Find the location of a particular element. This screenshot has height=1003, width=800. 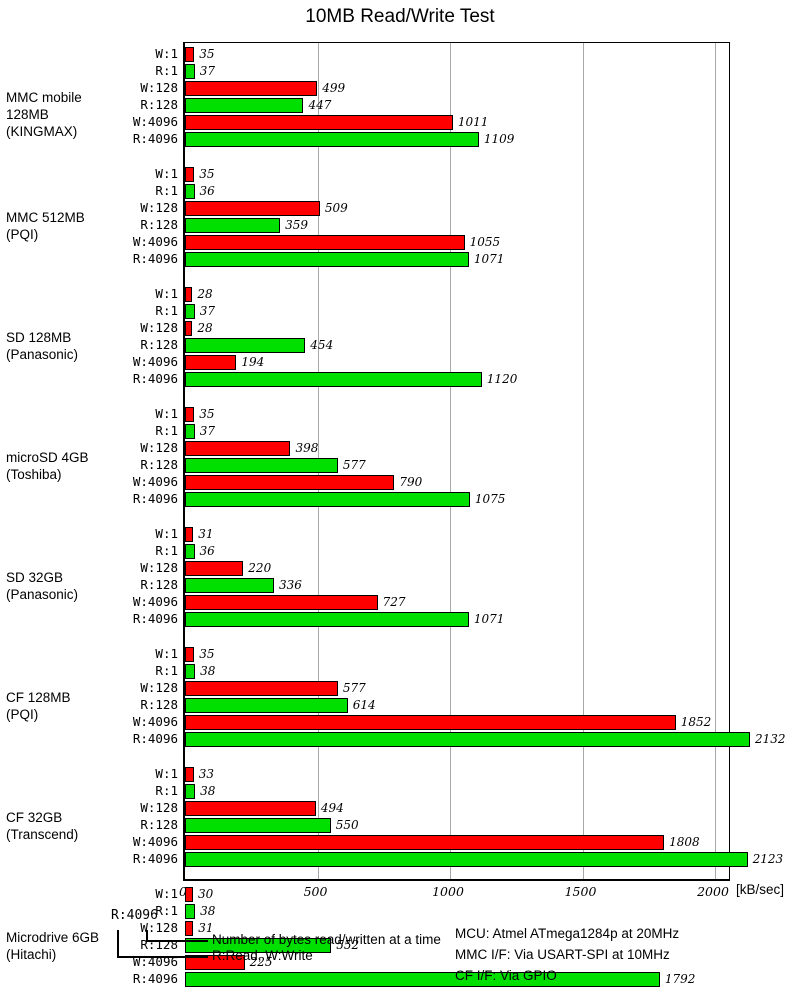

bar-row: 727 is located at coordinates (457, 602).